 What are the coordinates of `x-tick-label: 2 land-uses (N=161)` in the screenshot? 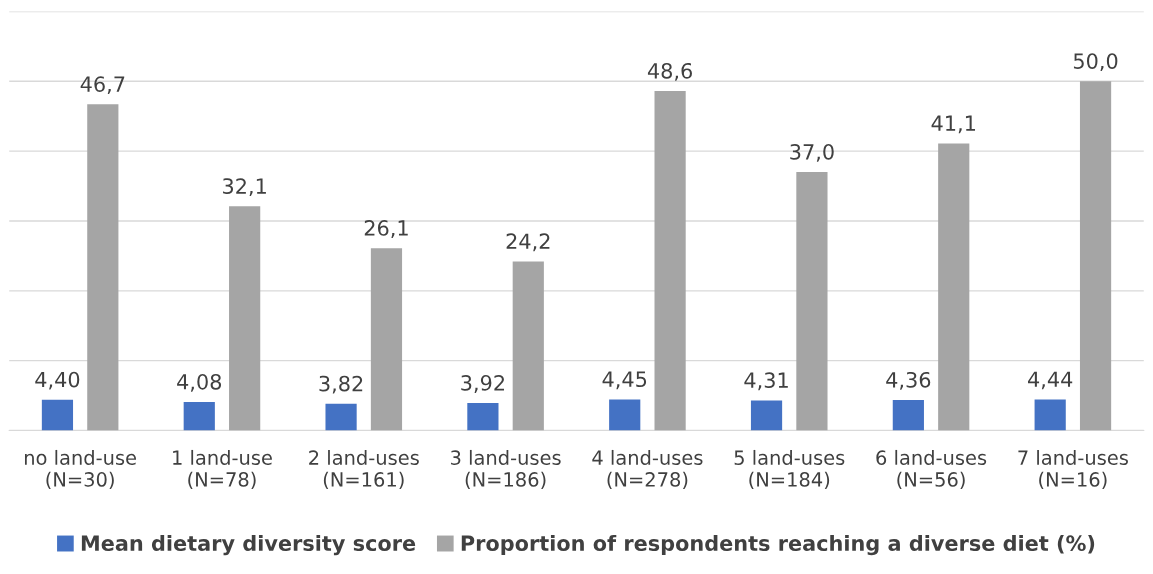 It's located at (364, 469).